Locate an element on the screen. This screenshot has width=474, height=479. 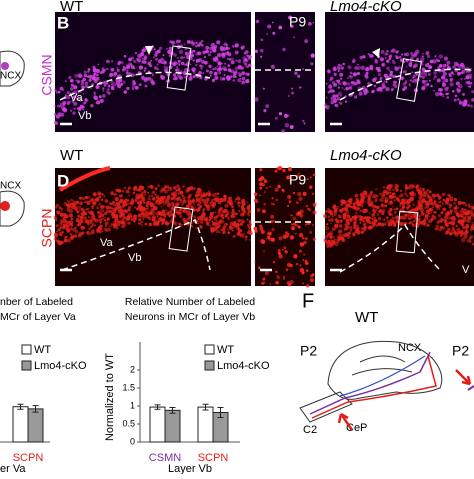
genotype: WT is located at coordinates (71, 155).